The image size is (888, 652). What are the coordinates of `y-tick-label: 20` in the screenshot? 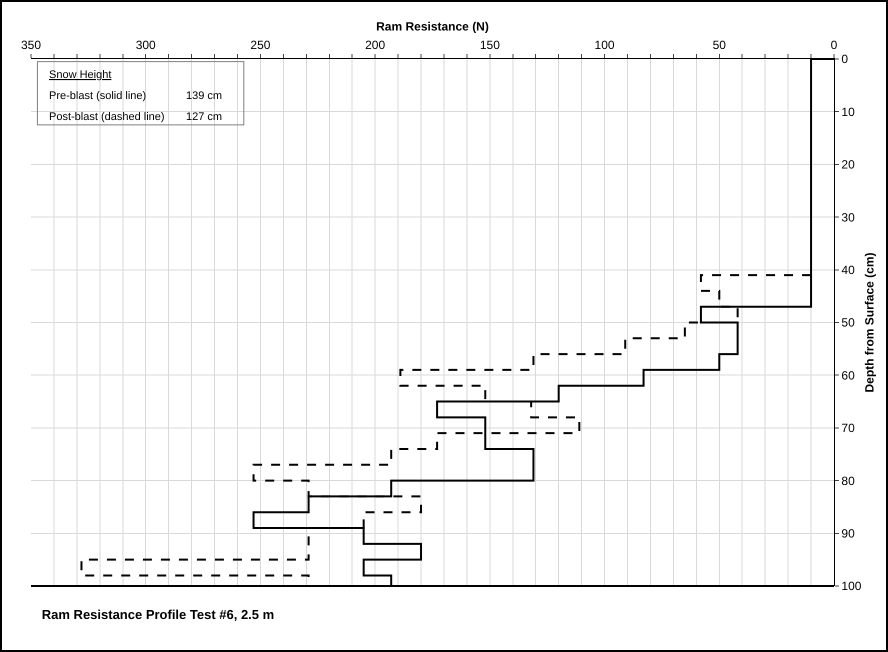 It's located at (848, 165).